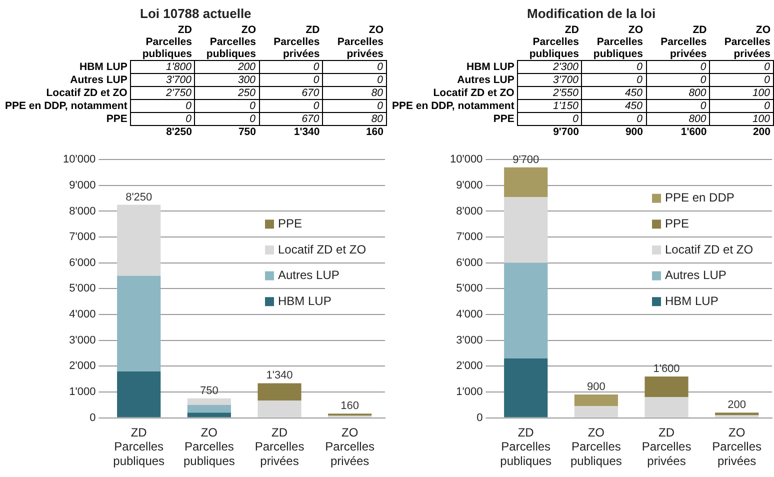 Image resolution: width=774 pixels, height=477 pixels. What do you see at coordinates (139, 197) in the screenshot?
I see `total-label: 8'250` at bounding box center [139, 197].